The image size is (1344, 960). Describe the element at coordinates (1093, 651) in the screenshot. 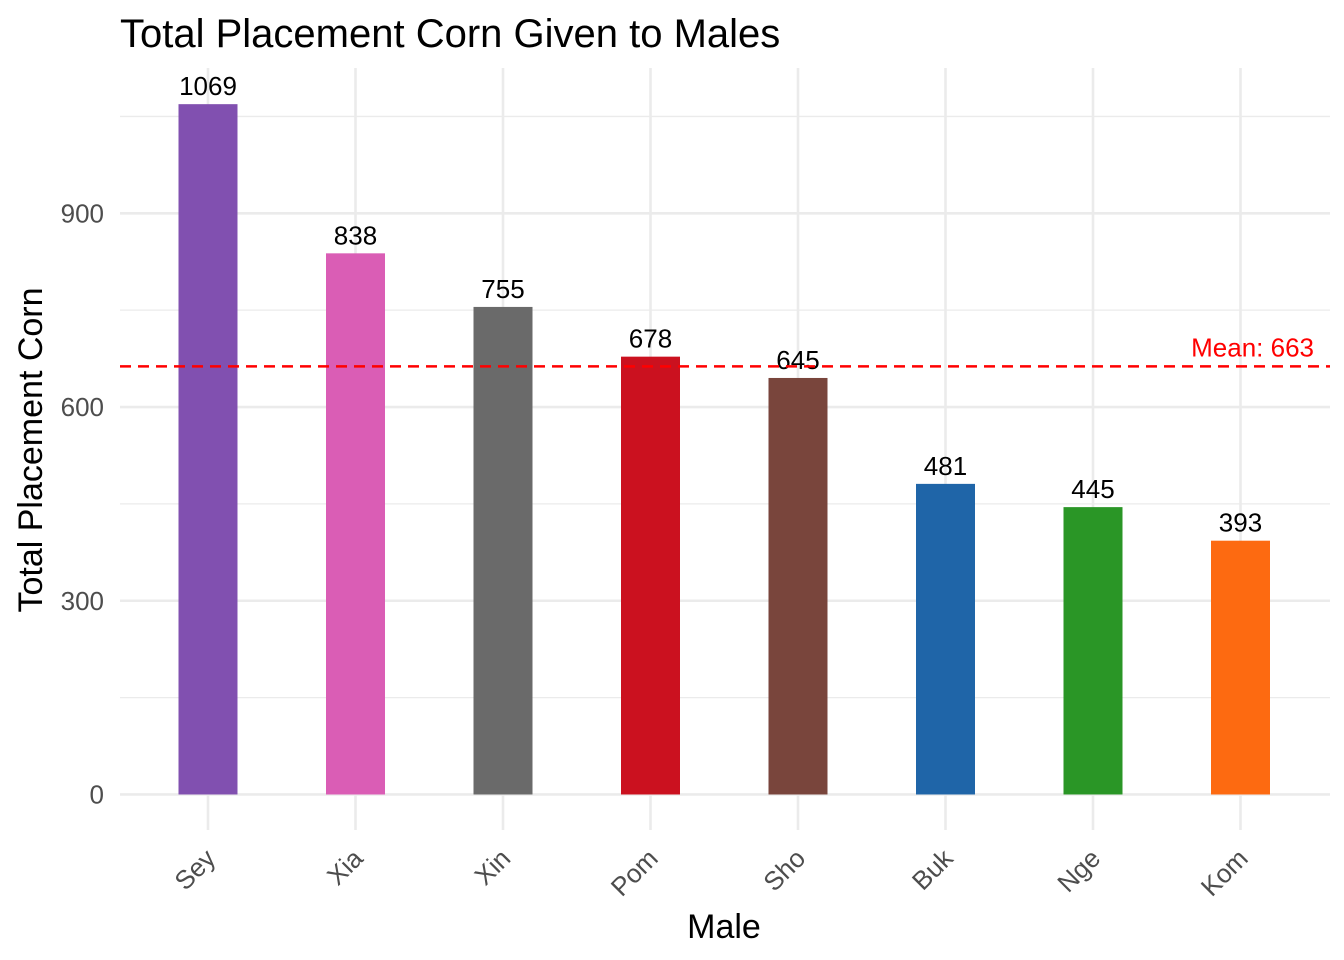

I see `bar-nge` at that location.